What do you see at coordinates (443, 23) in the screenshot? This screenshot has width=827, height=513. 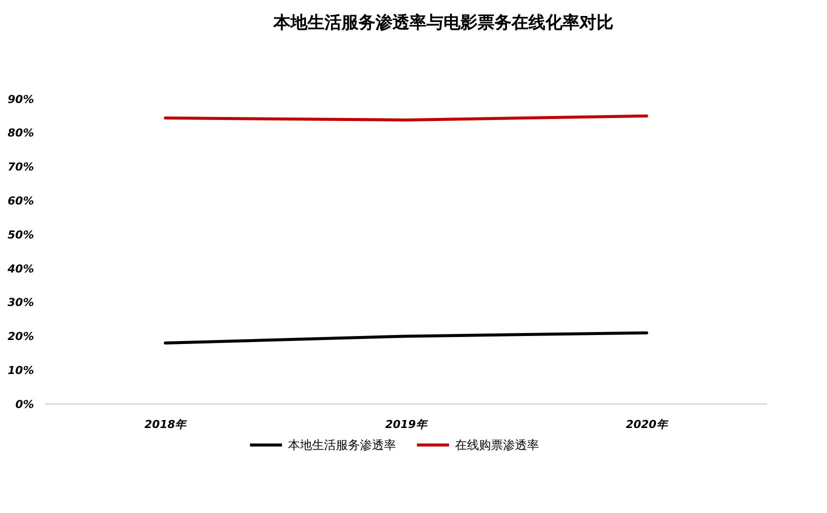 I see `chart-title: 本地生活服务渗透率与电影票务在线化率对比` at bounding box center [443, 23].